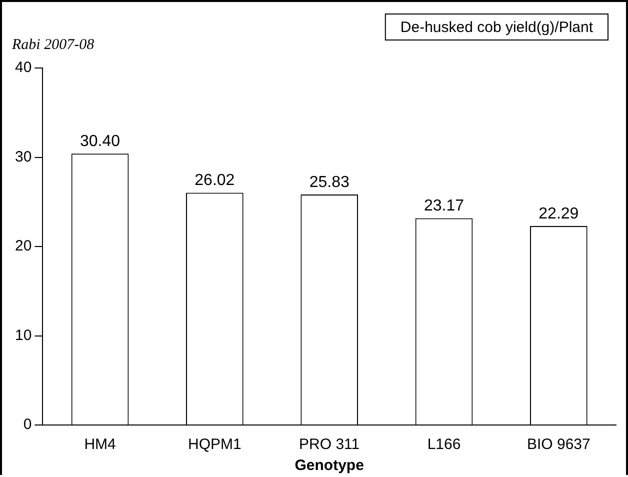 The width and height of the screenshot is (628, 477). What do you see at coordinates (23, 335) in the screenshot?
I see `y-tick-label: 10` at bounding box center [23, 335].